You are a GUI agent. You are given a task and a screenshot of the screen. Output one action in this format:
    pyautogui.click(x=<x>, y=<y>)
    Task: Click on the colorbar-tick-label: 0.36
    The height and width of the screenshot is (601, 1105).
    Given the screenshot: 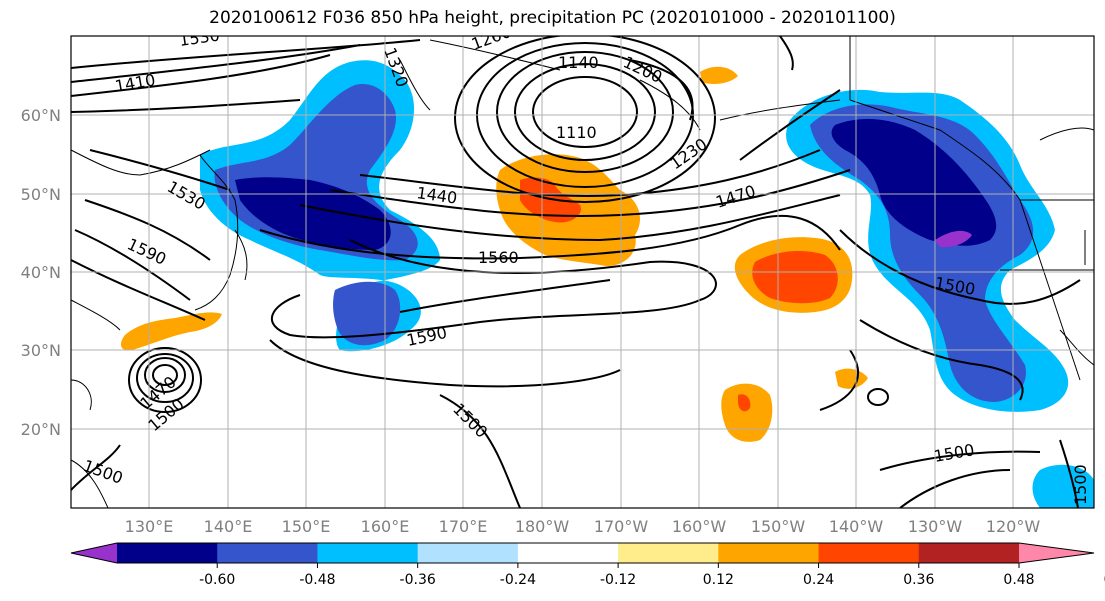 What is the action you would take?
    pyautogui.click(x=918, y=580)
    